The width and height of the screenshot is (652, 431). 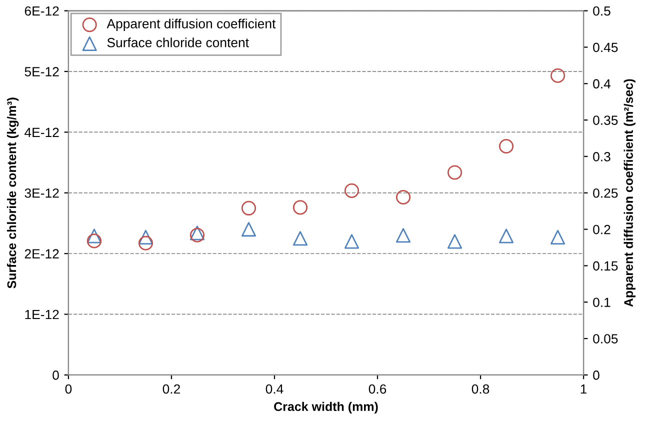 What do you see at coordinates (377, 389) in the screenshot?
I see `x-tick-label: 0.6` at bounding box center [377, 389].